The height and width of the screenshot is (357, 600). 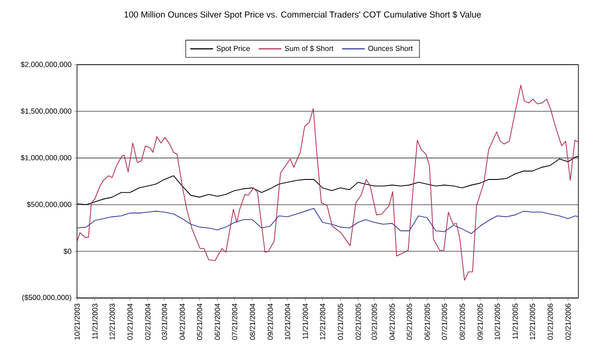 What do you see at coordinates (302, 15) in the screenshot?
I see `chart-title: 100 Million Ounces Silver Spot Price vs. Commercial Traders' COT Cumulative Short $ Value` at bounding box center [302, 15].